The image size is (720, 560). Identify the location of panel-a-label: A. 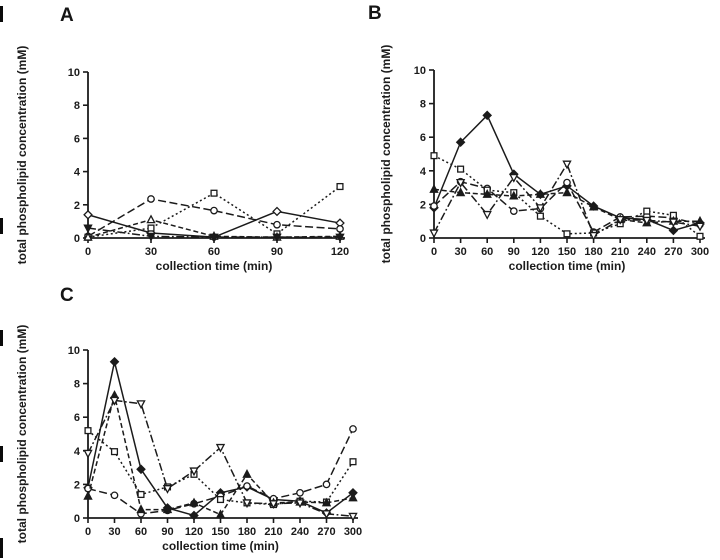
(67, 15).